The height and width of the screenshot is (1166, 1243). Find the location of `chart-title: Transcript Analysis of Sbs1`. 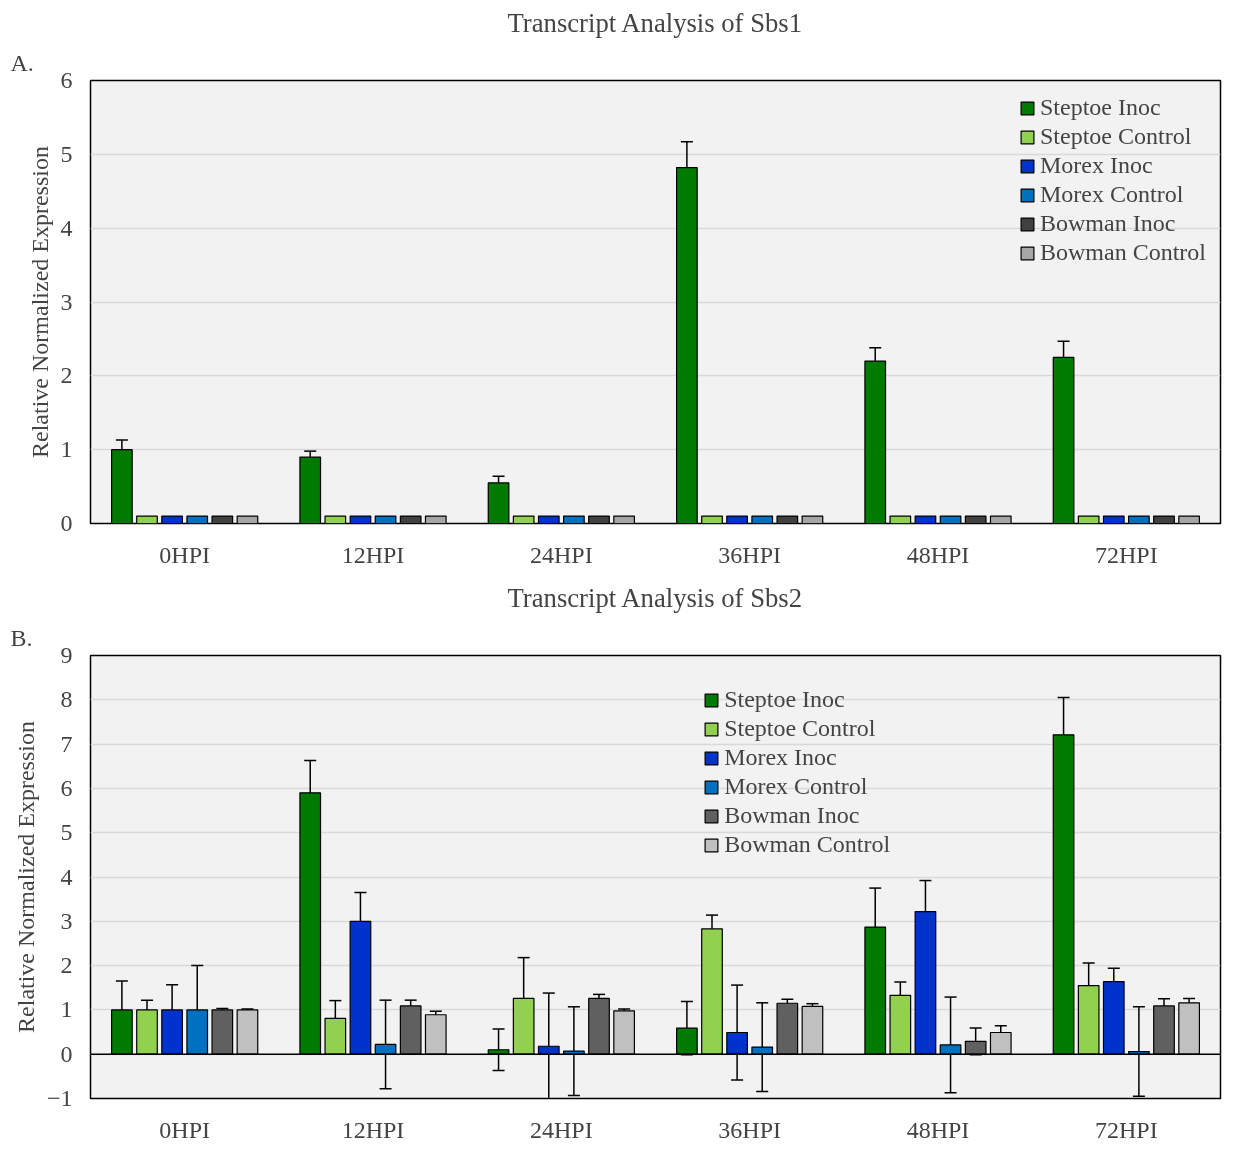

chart-title: Transcript Analysis of Sbs1 is located at coordinates (655, 22).